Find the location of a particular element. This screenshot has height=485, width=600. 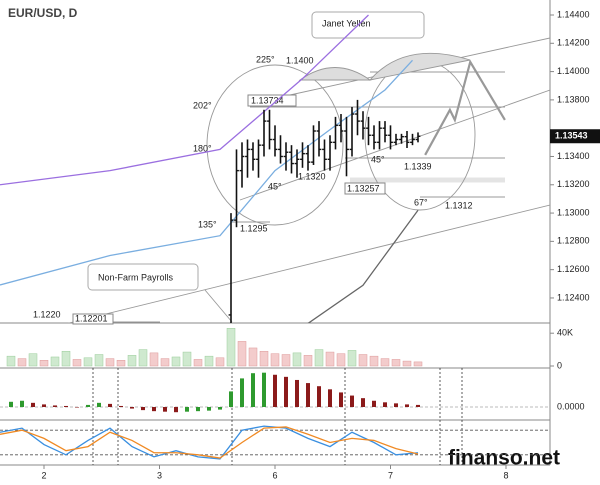

x-tick-label: 8 is located at coordinates (505, 475).